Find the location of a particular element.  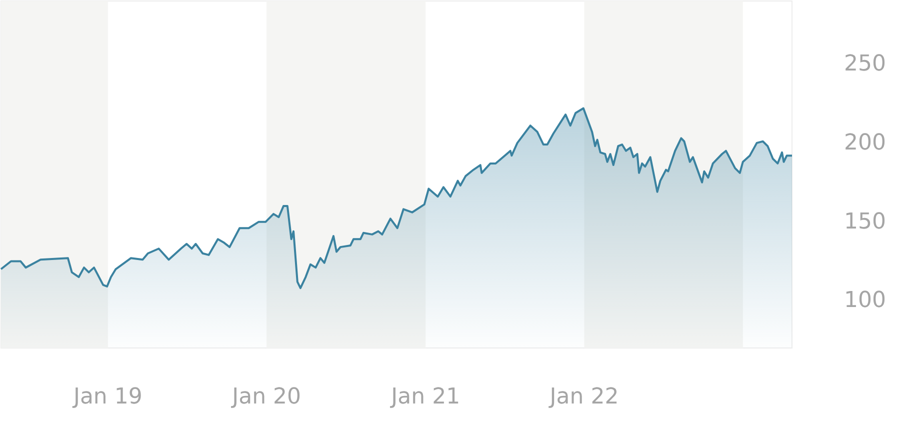

x-tick-label: Jan 20 is located at coordinates (266, 397).